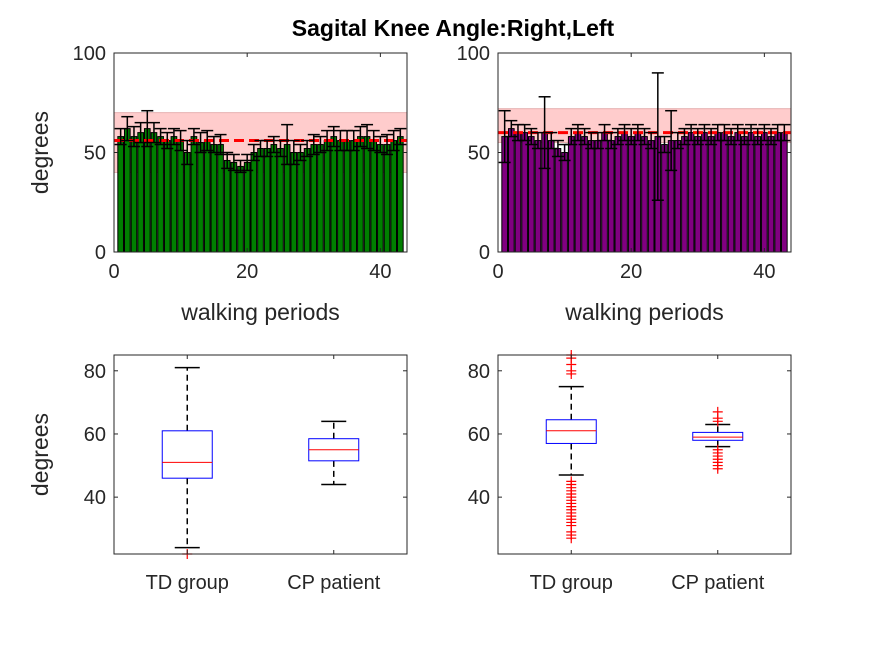  What do you see at coordinates (453, 28) in the screenshot?
I see `figure-title: Sagital Knee Angle:Right,Left` at bounding box center [453, 28].